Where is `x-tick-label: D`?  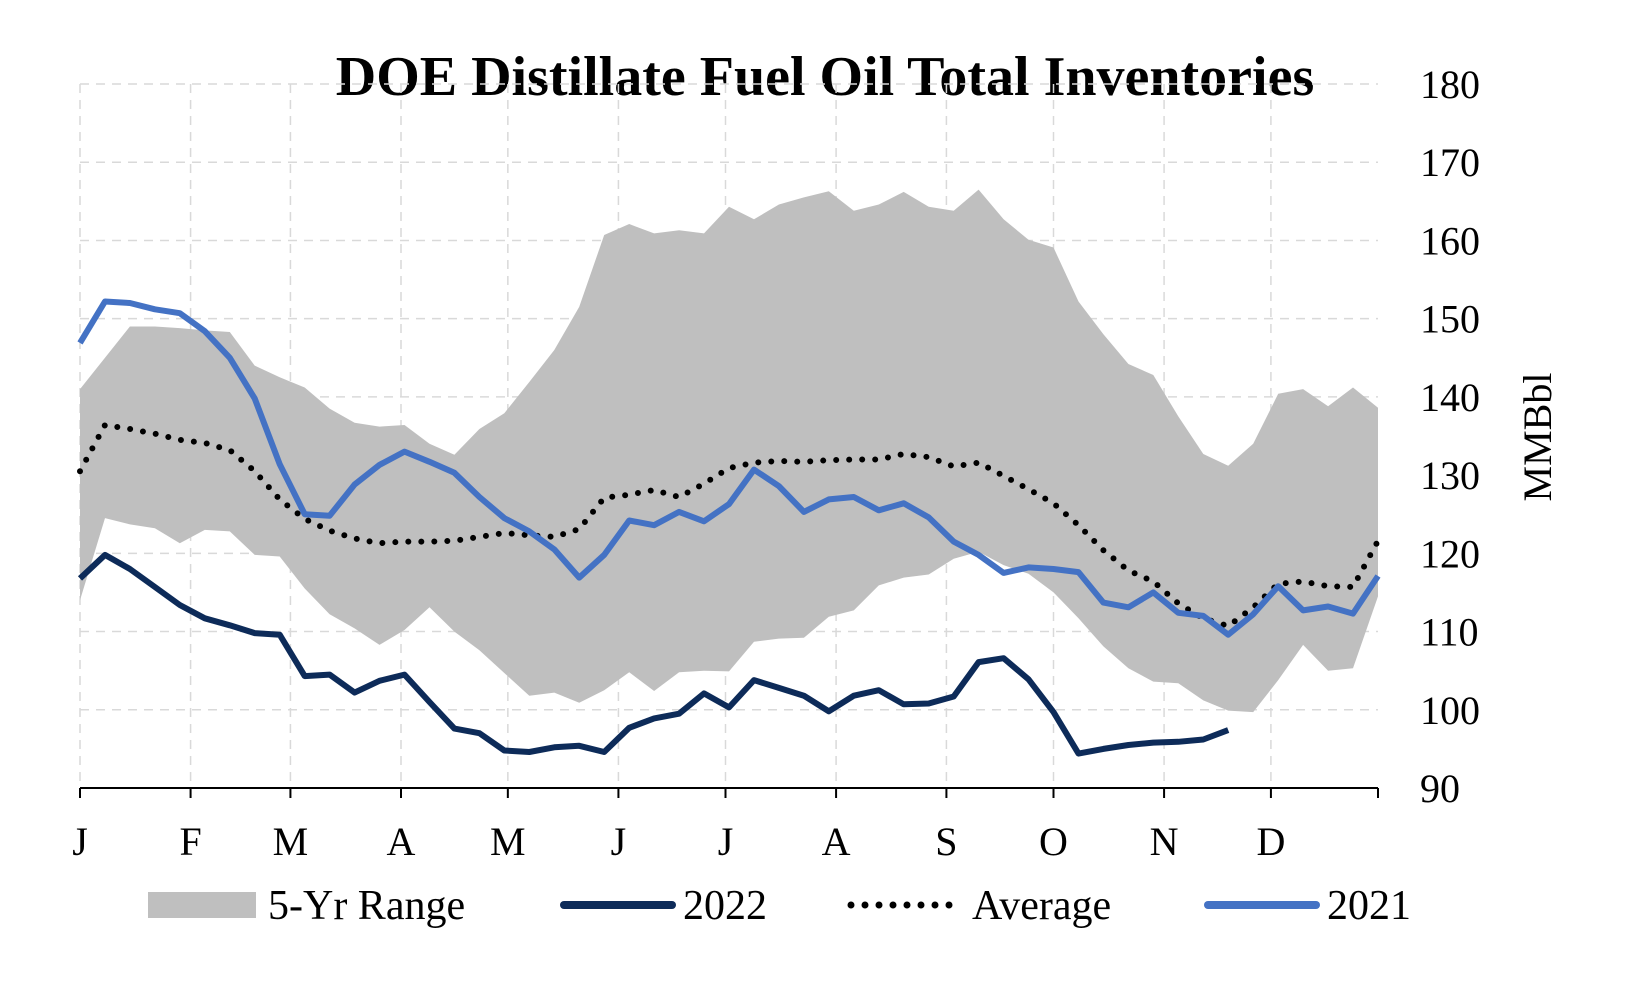 x-tick-label: D is located at coordinates (1270, 841).